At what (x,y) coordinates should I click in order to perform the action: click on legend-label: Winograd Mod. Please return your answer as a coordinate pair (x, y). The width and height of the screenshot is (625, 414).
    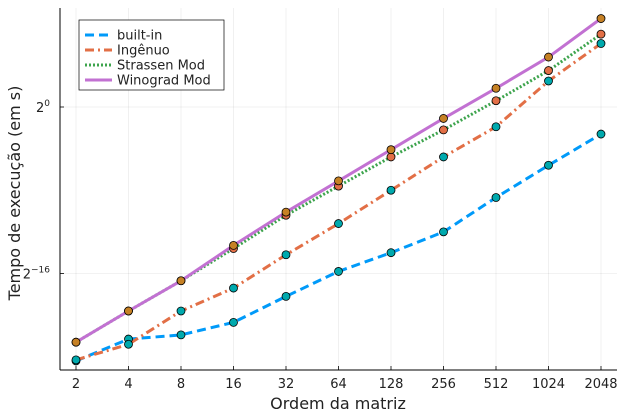
    Looking at the image, I should click on (164, 81).